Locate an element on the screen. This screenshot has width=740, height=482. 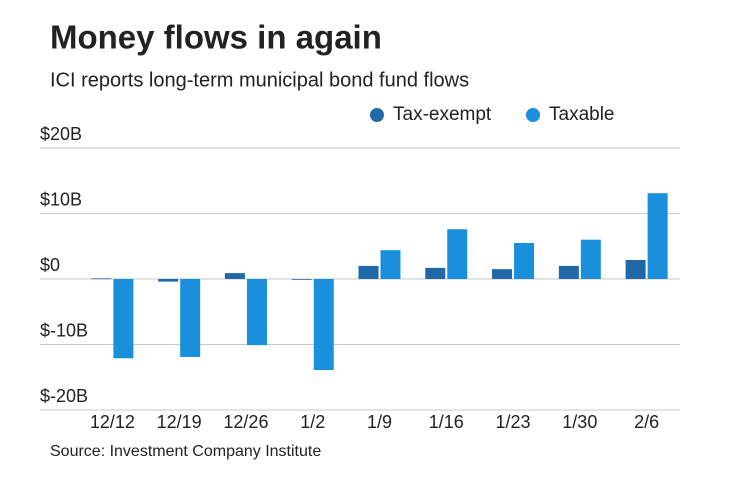
y-tick-label: $0 is located at coordinates (50, 265).